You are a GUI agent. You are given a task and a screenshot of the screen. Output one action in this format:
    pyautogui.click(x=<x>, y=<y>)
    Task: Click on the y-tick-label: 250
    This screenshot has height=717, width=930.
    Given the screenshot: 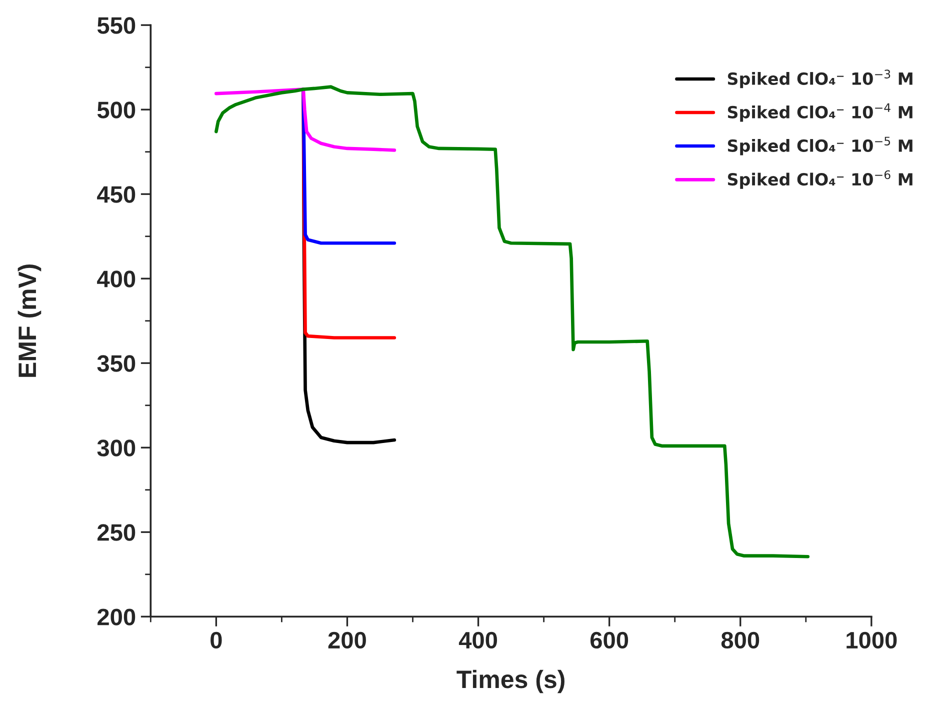 What is the action you would take?
    pyautogui.click(x=117, y=532)
    